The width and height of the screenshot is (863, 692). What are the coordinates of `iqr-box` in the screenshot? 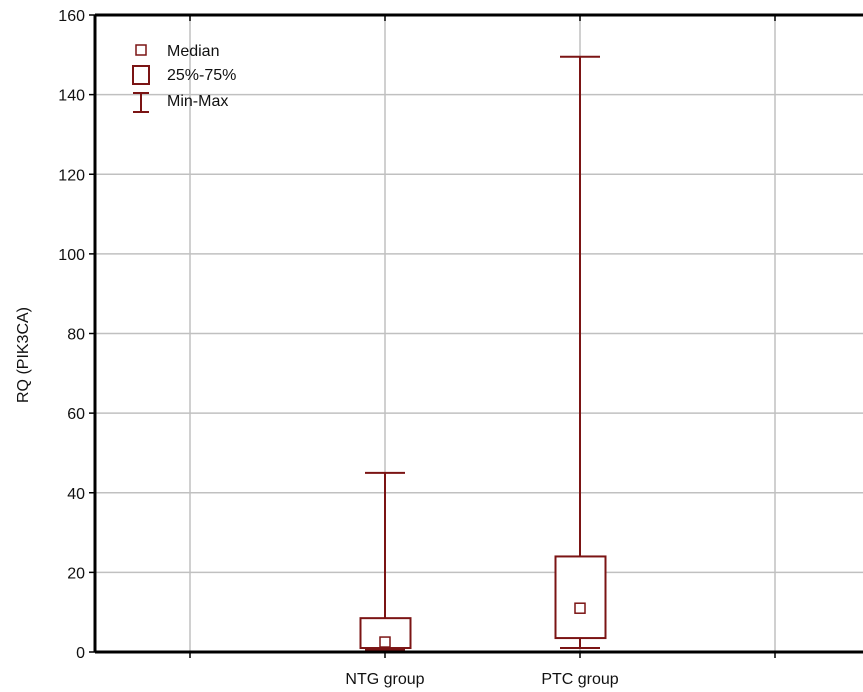 It's located at (580, 597).